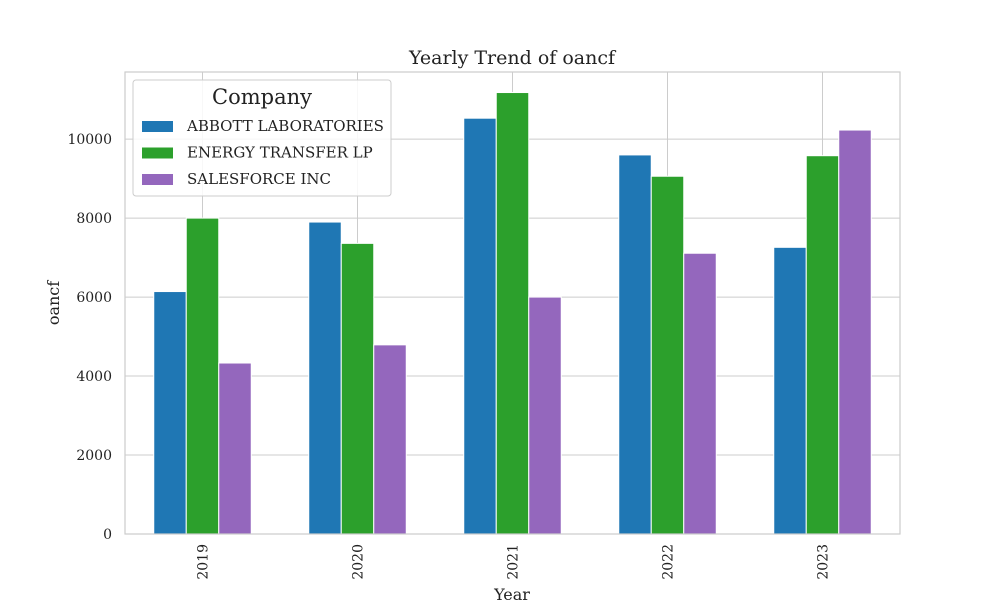 The width and height of the screenshot is (1000, 605). I want to click on x-tick-label: 2020, so click(359, 562).